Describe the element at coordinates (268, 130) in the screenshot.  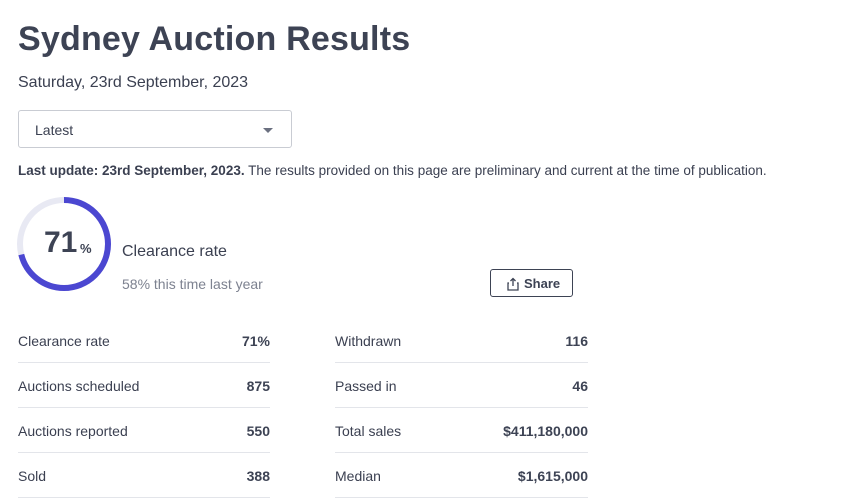
I see `chevron-down-icon` at that location.